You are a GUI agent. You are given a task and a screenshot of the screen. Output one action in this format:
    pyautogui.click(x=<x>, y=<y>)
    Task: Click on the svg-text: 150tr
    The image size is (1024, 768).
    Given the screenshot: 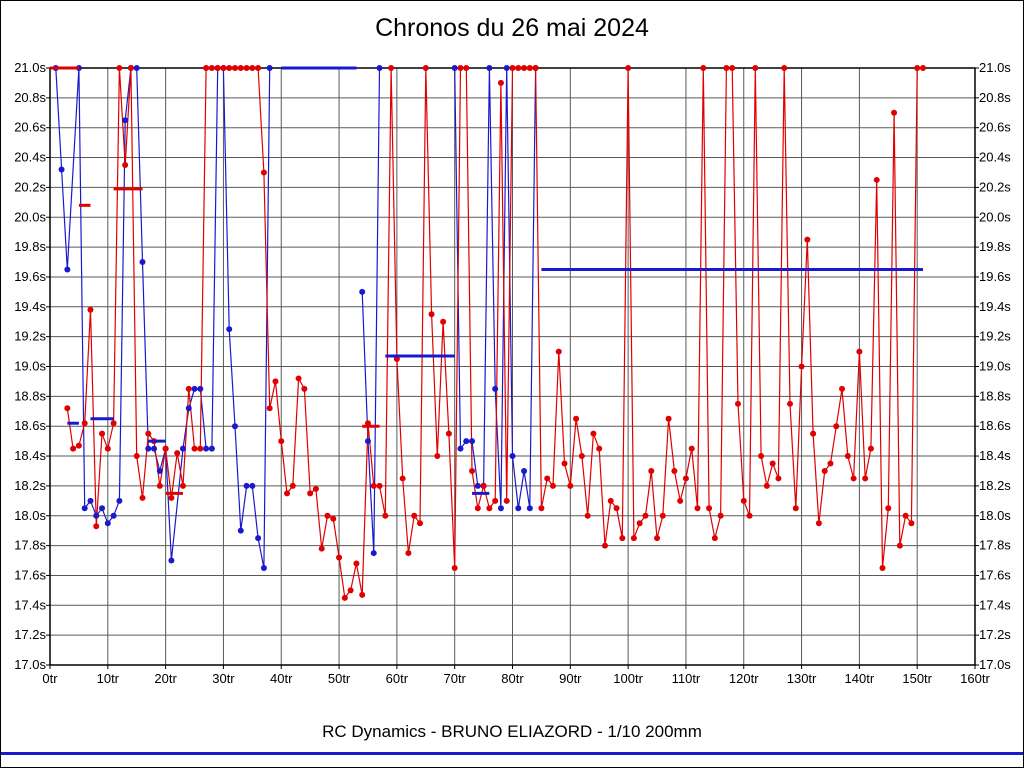 What is the action you would take?
    pyautogui.click(x=917, y=678)
    